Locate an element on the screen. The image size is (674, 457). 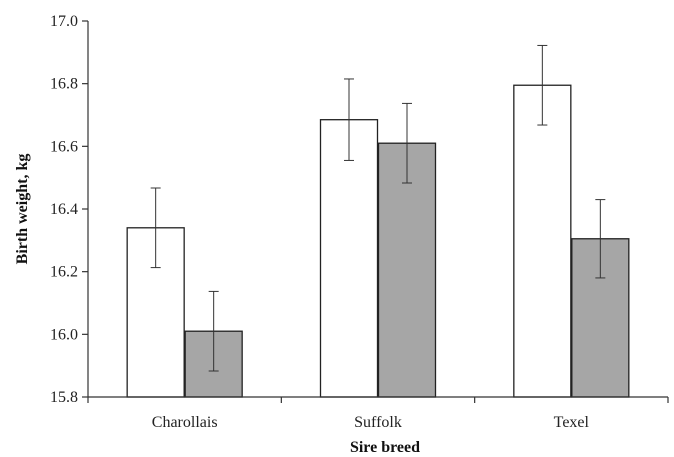
y-tick-label: 16.4 is located at coordinates (64, 209).